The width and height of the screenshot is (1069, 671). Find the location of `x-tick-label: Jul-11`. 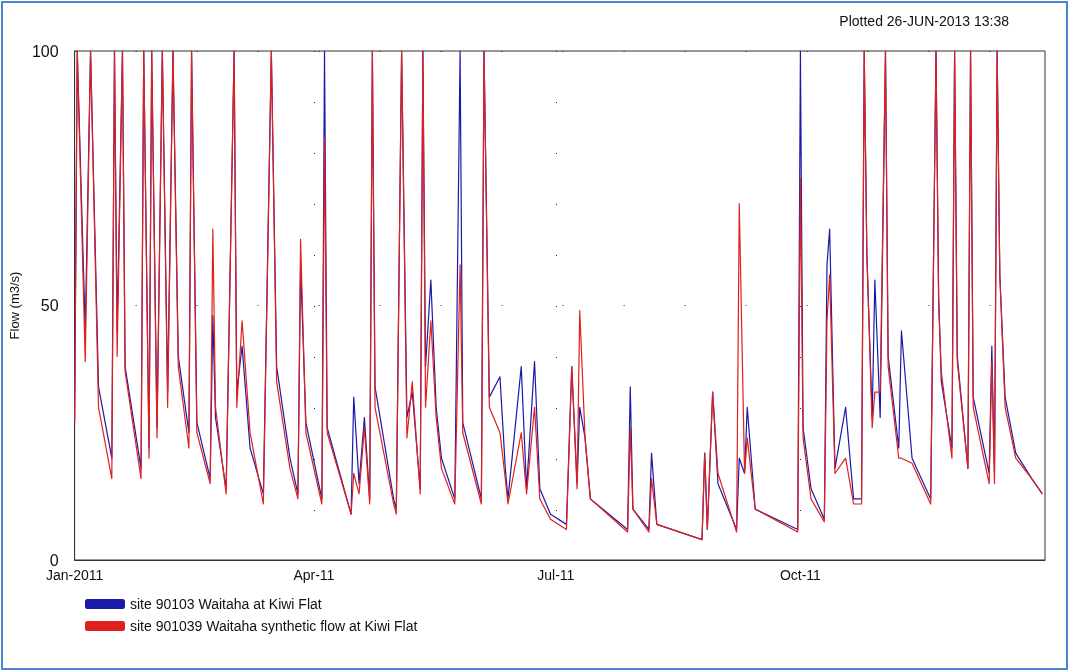

x-tick-label: Jul-11 is located at coordinates (556, 575).